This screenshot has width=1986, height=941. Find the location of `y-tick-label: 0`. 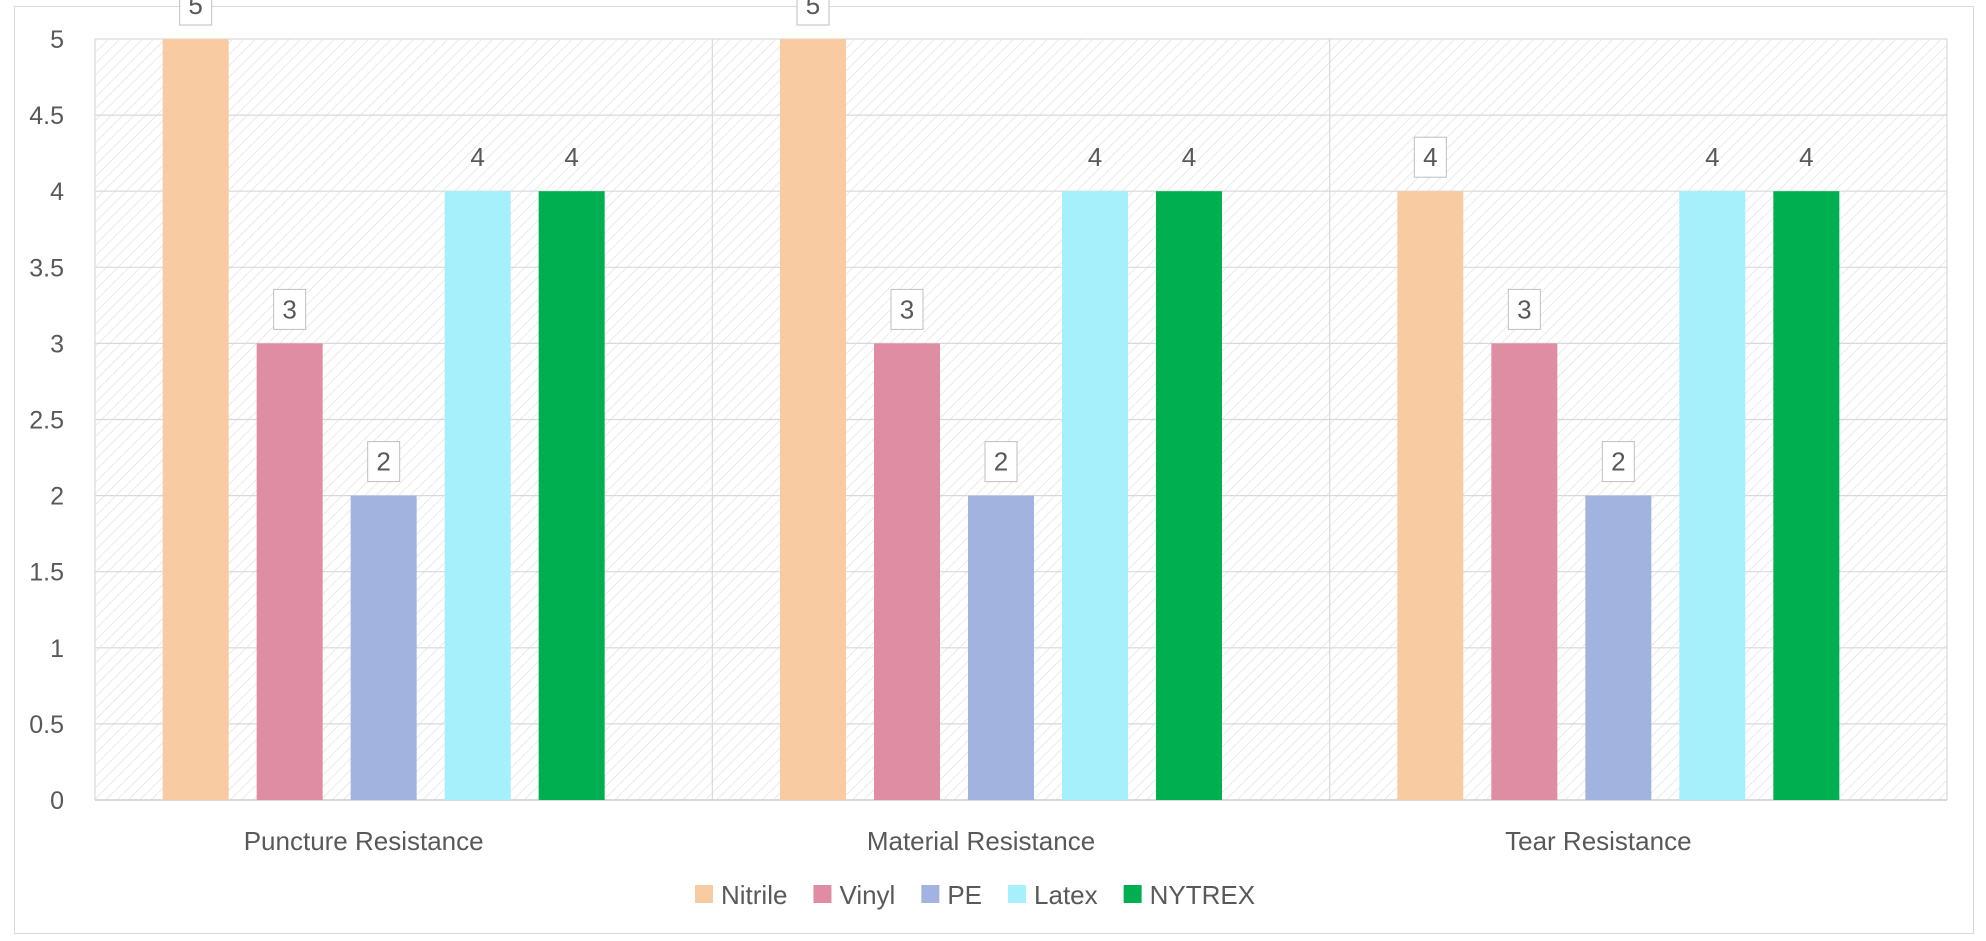

y-tick-label: 0 is located at coordinates (57, 801).